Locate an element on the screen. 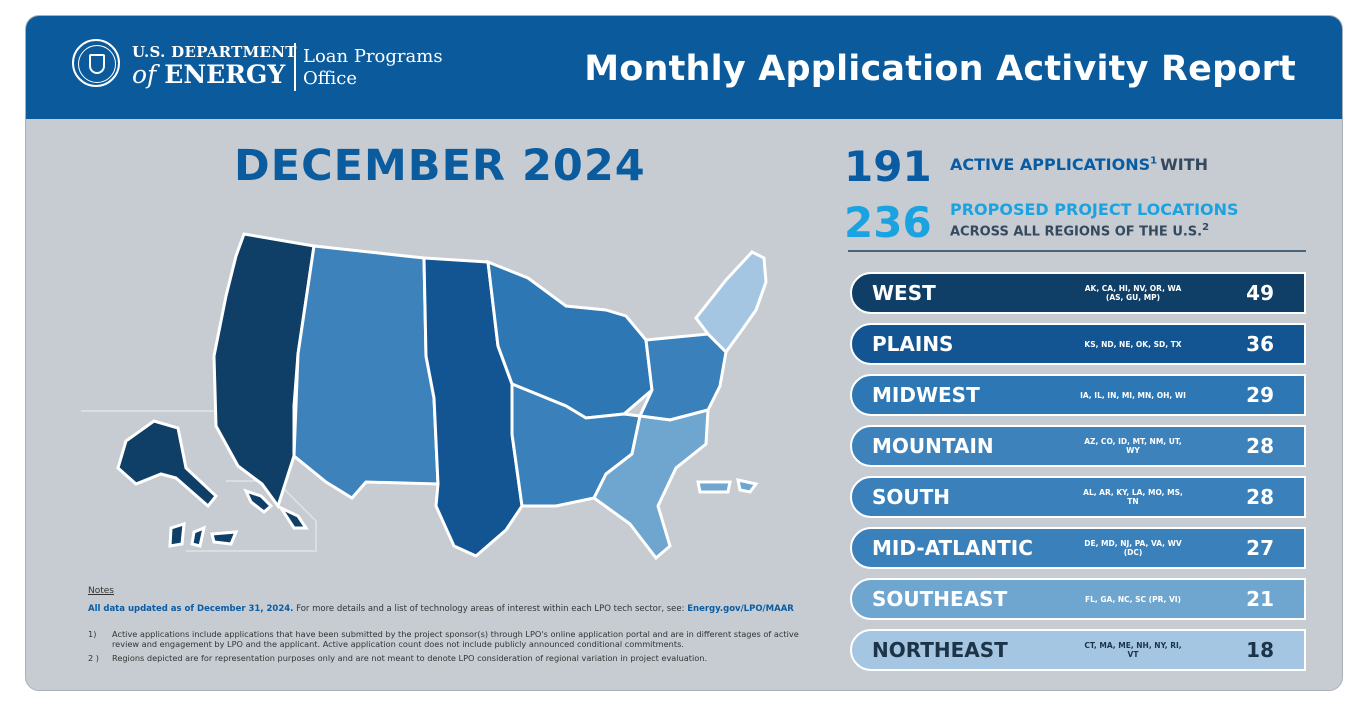  region-count: 29 is located at coordinates (1260, 395).